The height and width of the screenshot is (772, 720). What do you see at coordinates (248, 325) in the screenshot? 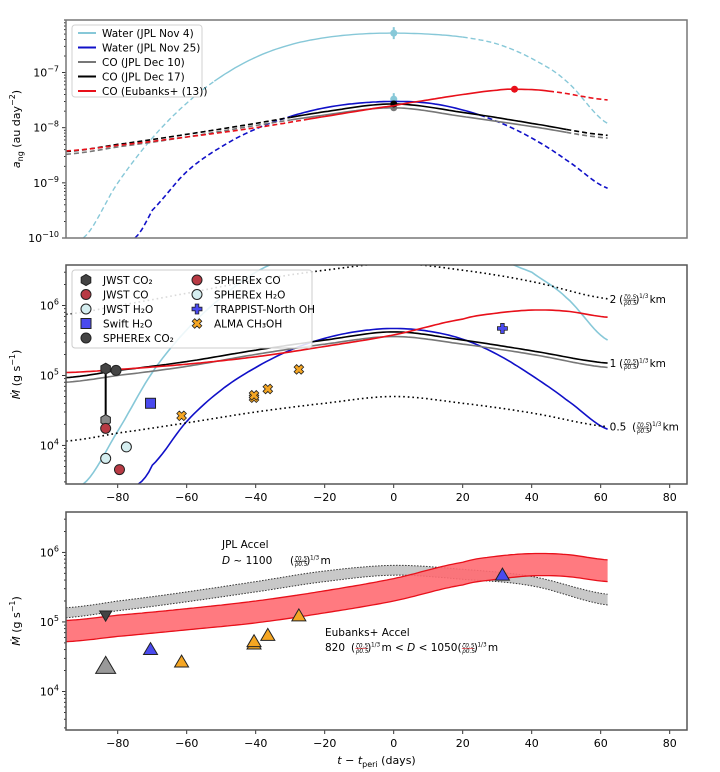
I see `legend-label: ALMA CH₃OH` at bounding box center [248, 325].